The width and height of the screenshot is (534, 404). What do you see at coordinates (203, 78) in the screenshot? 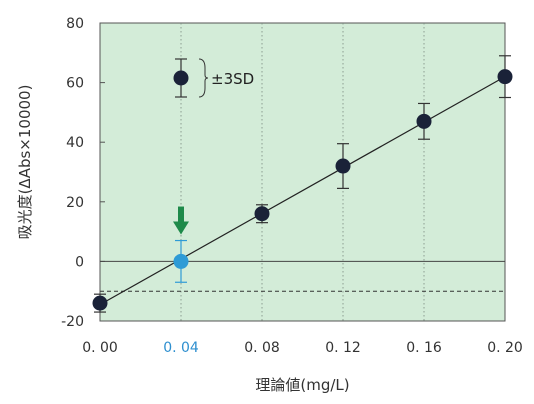
I see `legend-brace` at bounding box center [203, 78].